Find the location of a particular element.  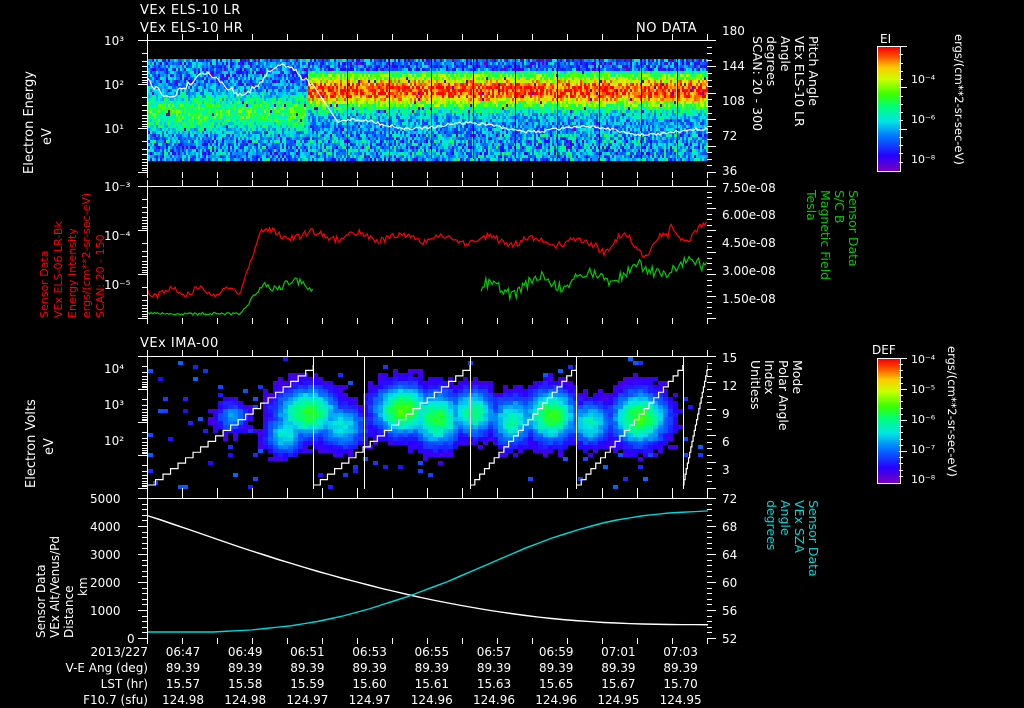

table-row-label: V-E Ang (deg) is located at coordinates (106, 668).